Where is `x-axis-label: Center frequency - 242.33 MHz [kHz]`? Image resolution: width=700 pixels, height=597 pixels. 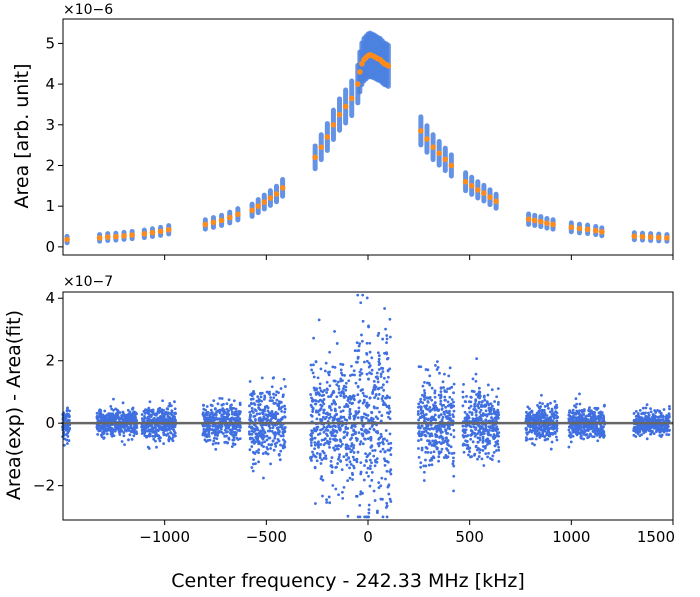
x-axis-label: Center frequency - 242.33 MHz [kHz] is located at coordinates (348, 581).